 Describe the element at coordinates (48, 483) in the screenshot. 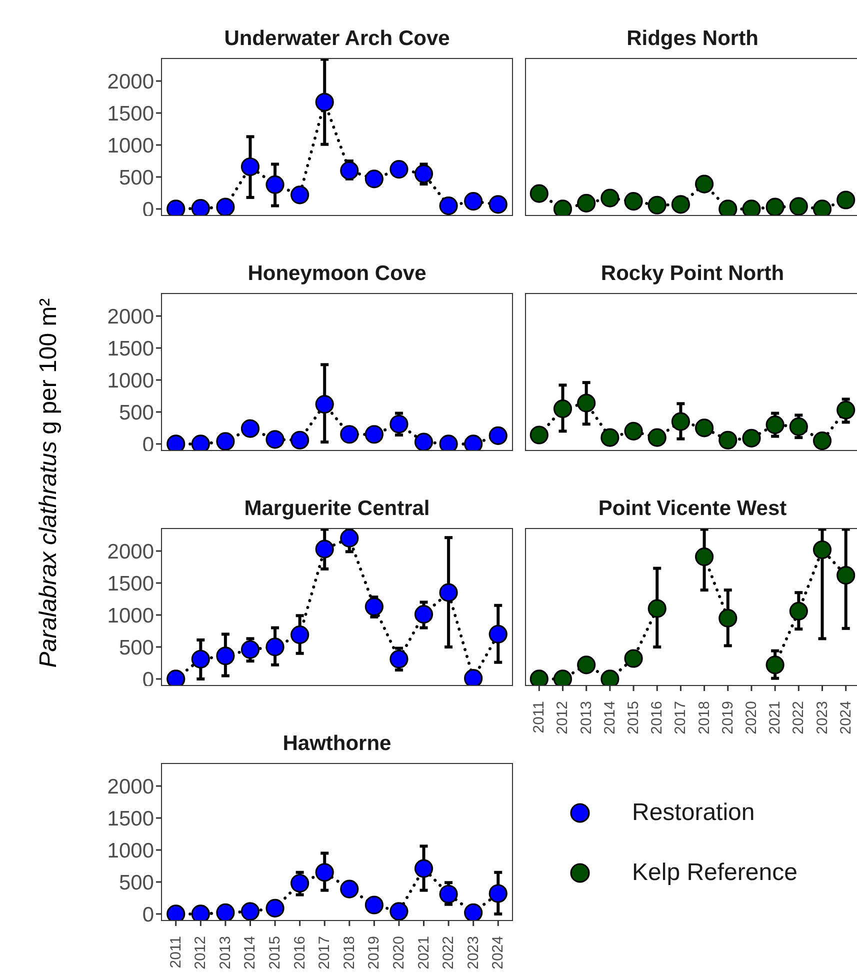

I see `y-axis-title: Paralabrax clathratus g per 100 m²` at that location.